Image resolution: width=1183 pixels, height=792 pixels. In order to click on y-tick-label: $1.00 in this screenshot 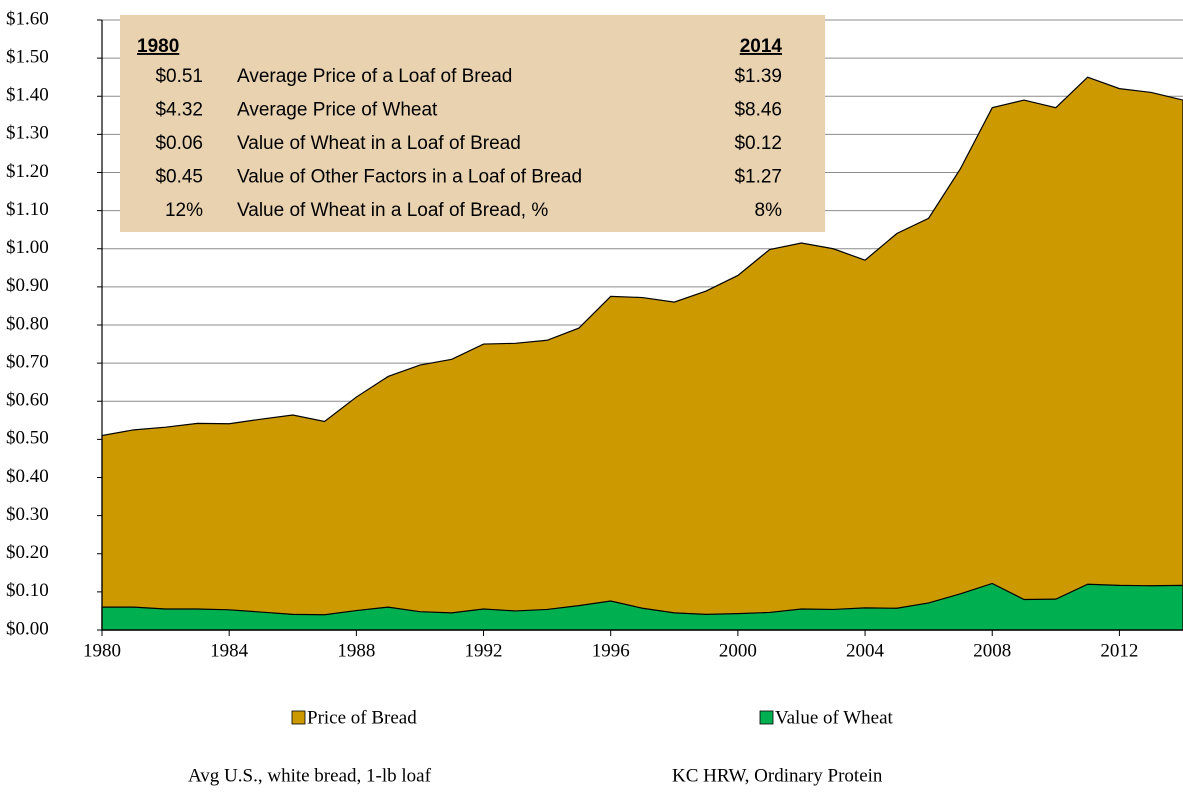, I will do `click(27, 247)`.